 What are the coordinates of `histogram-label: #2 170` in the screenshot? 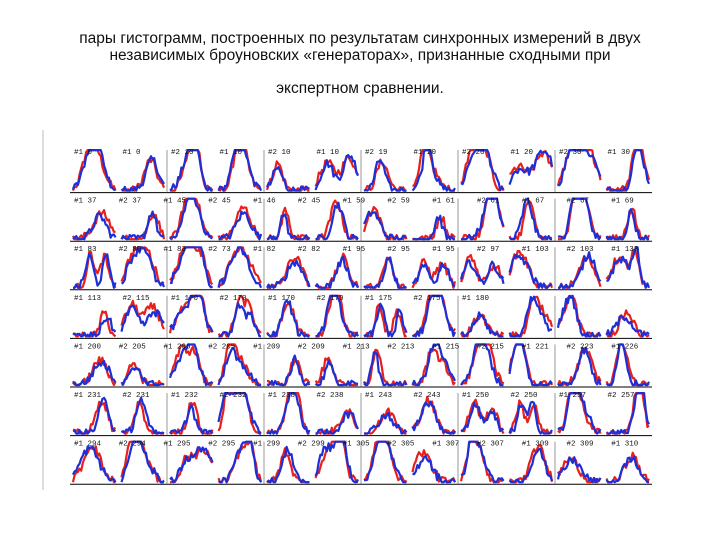 It's located at (331, 299).